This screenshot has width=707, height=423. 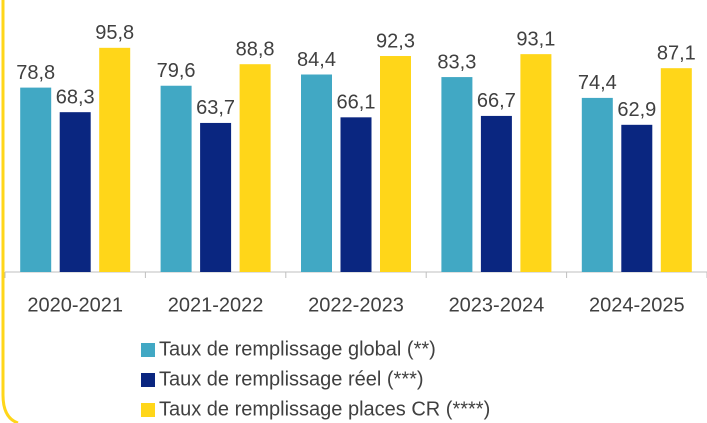 What do you see at coordinates (316, 60) in the screenshot?
I see `data-label: 84,4` at bounding box center [316, 60].